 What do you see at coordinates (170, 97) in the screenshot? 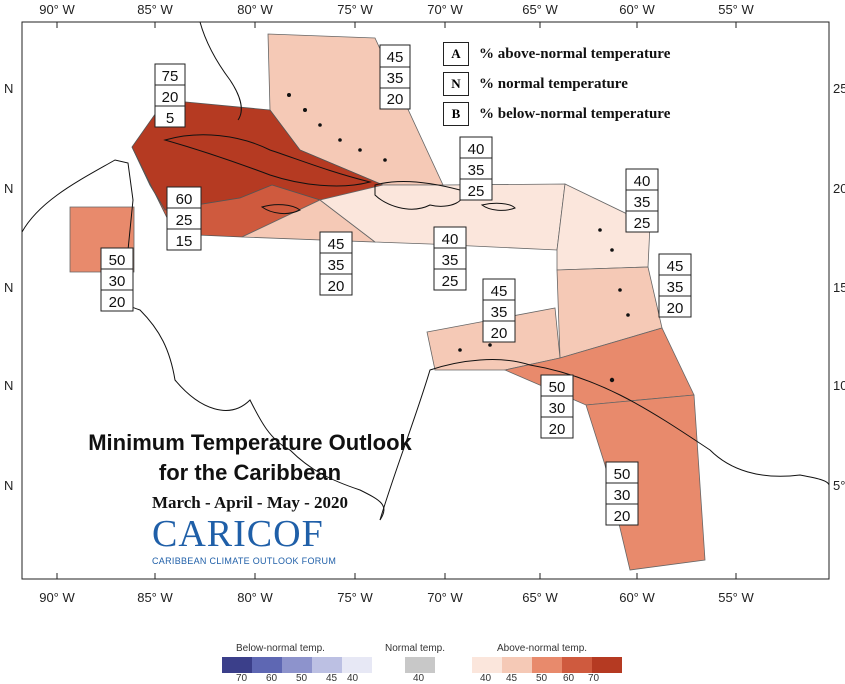
I see `prob-normal: 20` at bounding box center [170, 97].